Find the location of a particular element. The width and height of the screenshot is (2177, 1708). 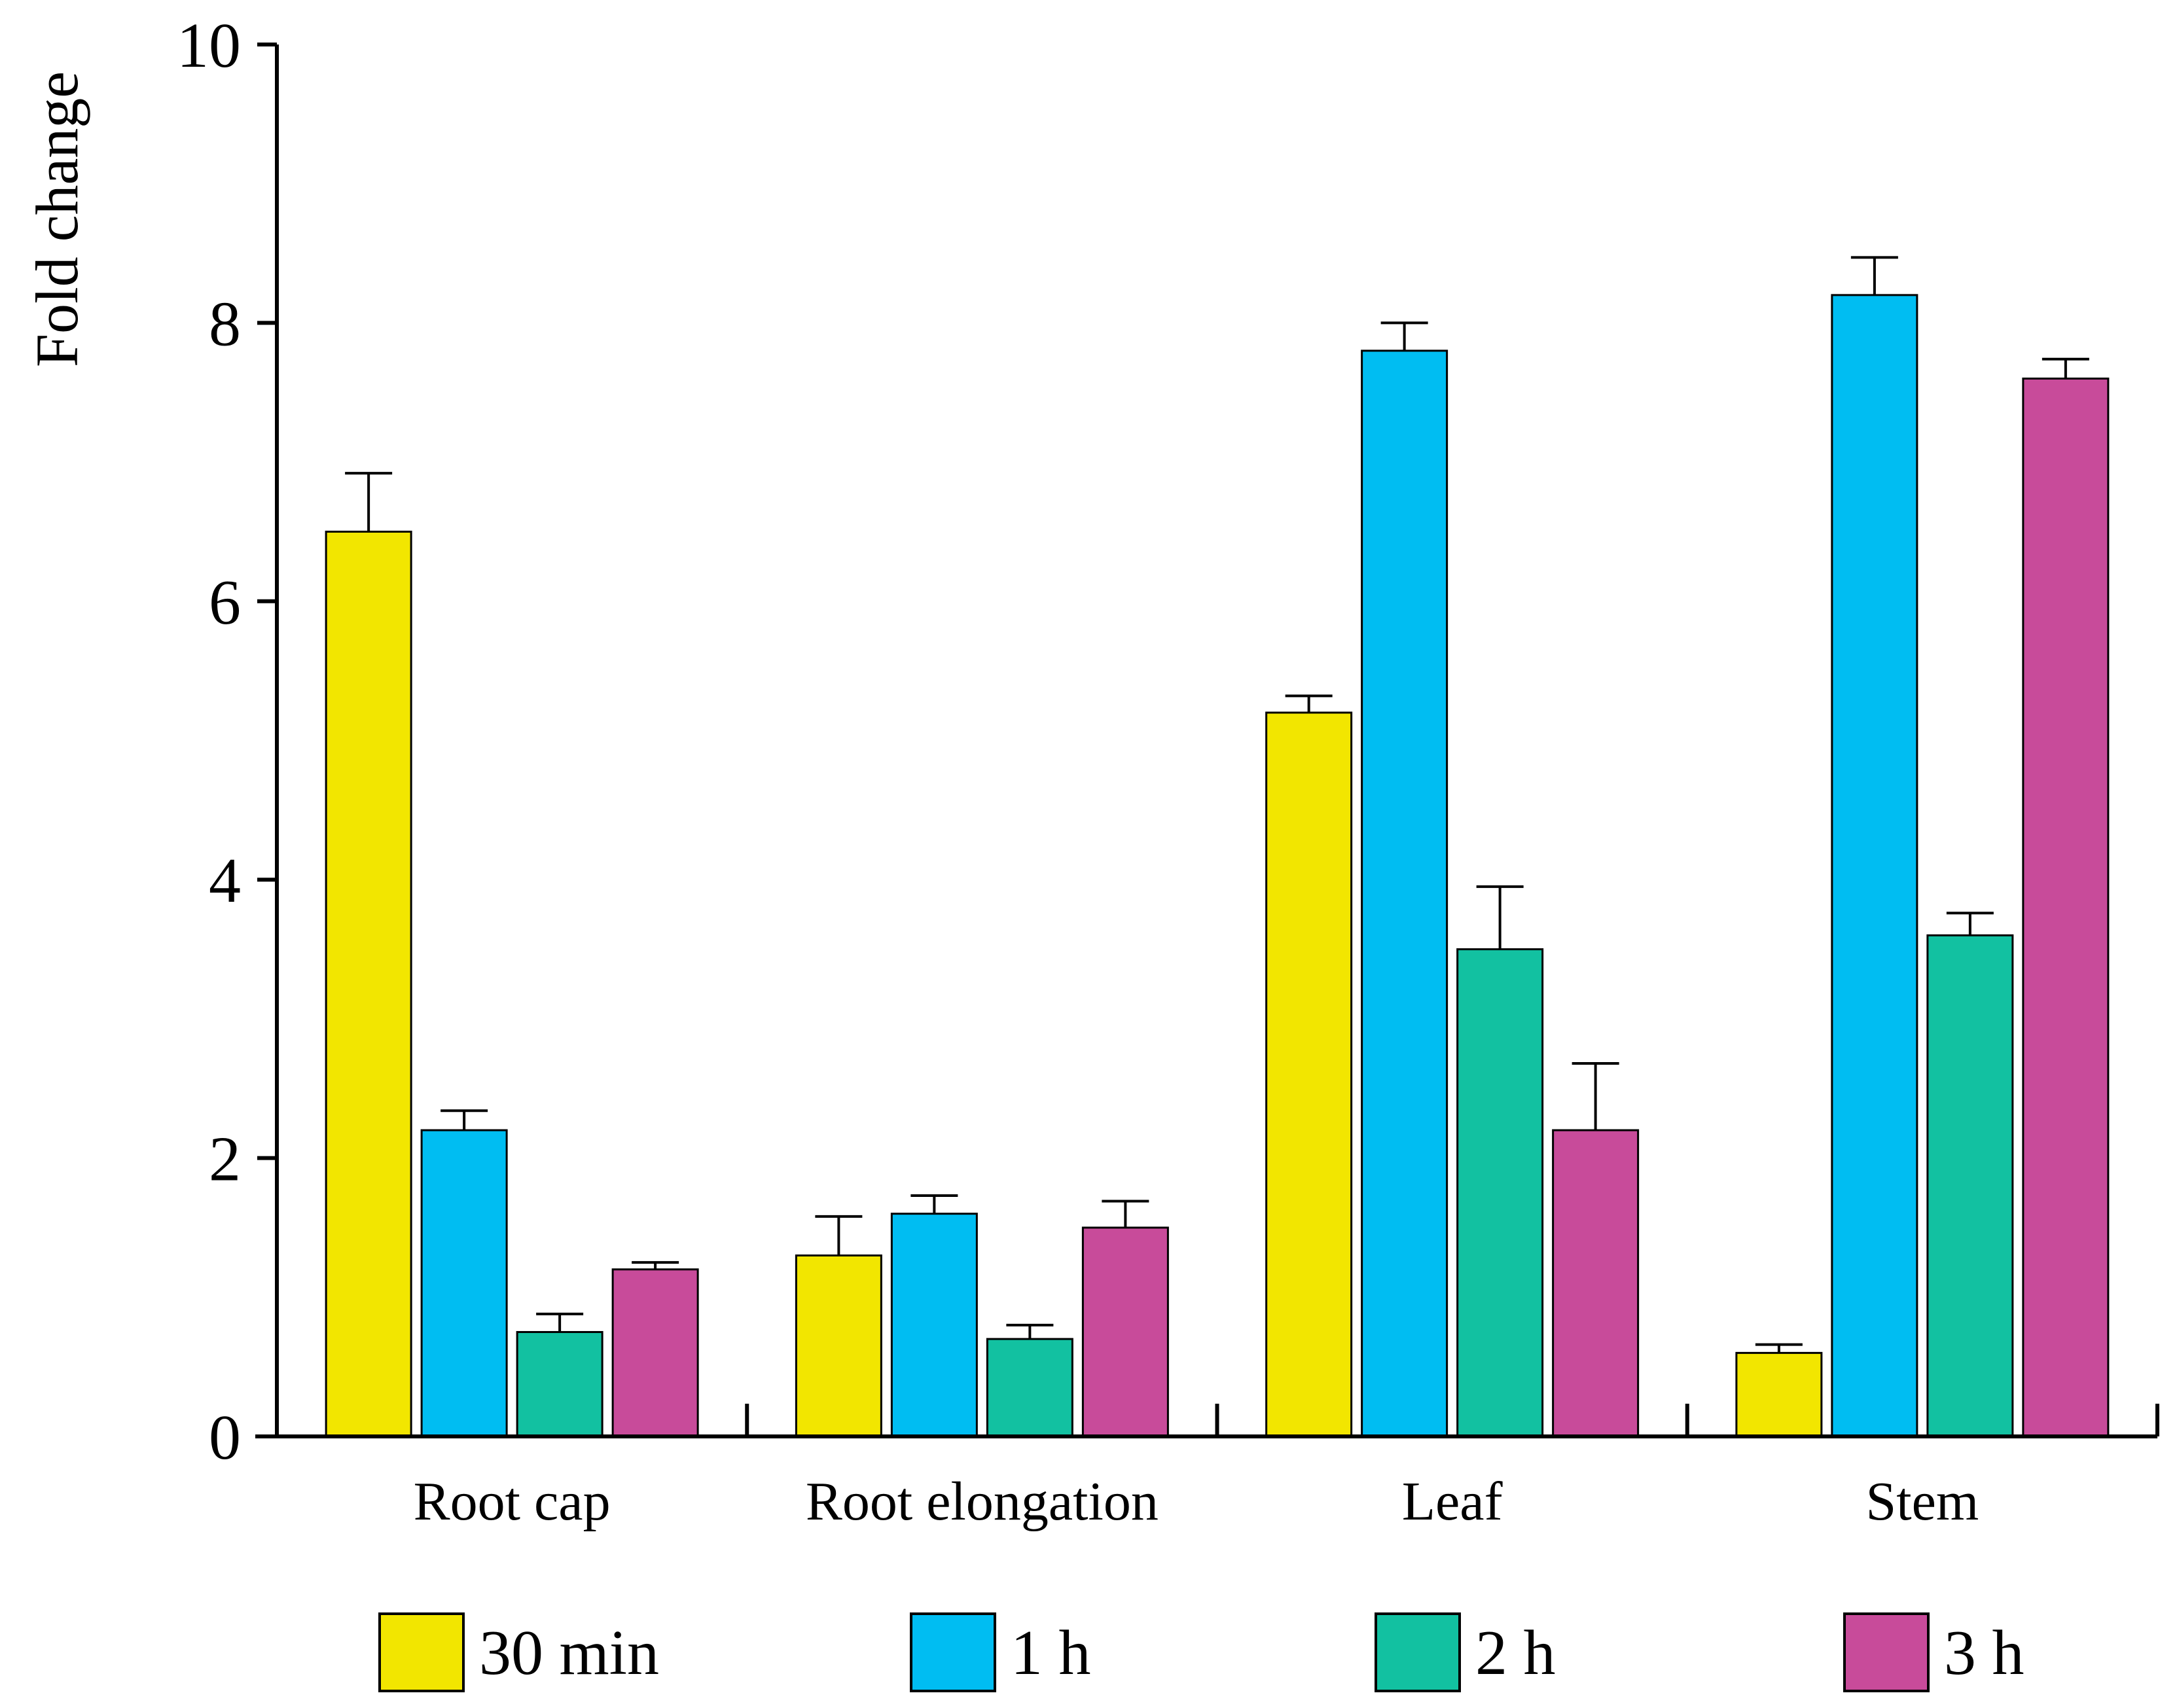

y-axis-label: Fold change is located at coordinates (57, 219).